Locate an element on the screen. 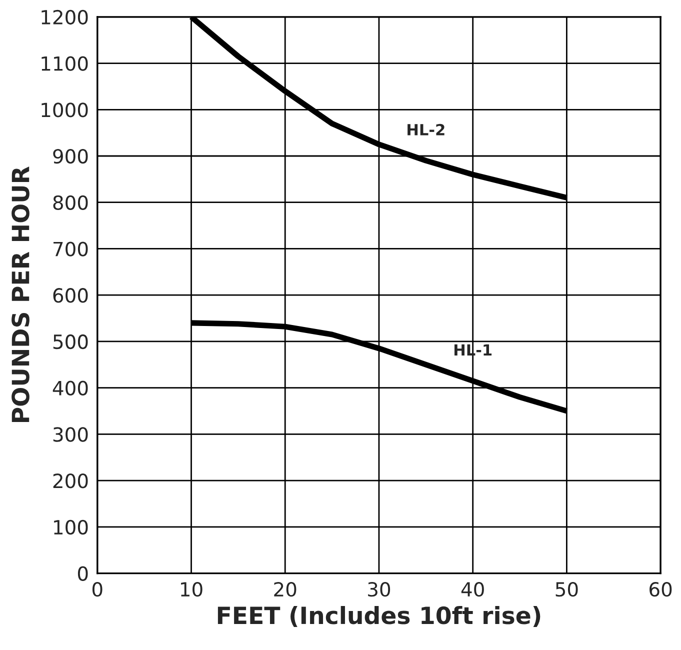 Image resolution: width=681 pixels, height=650 pixels. y-tick-label: 1200 is located at coordinates (65, 17).